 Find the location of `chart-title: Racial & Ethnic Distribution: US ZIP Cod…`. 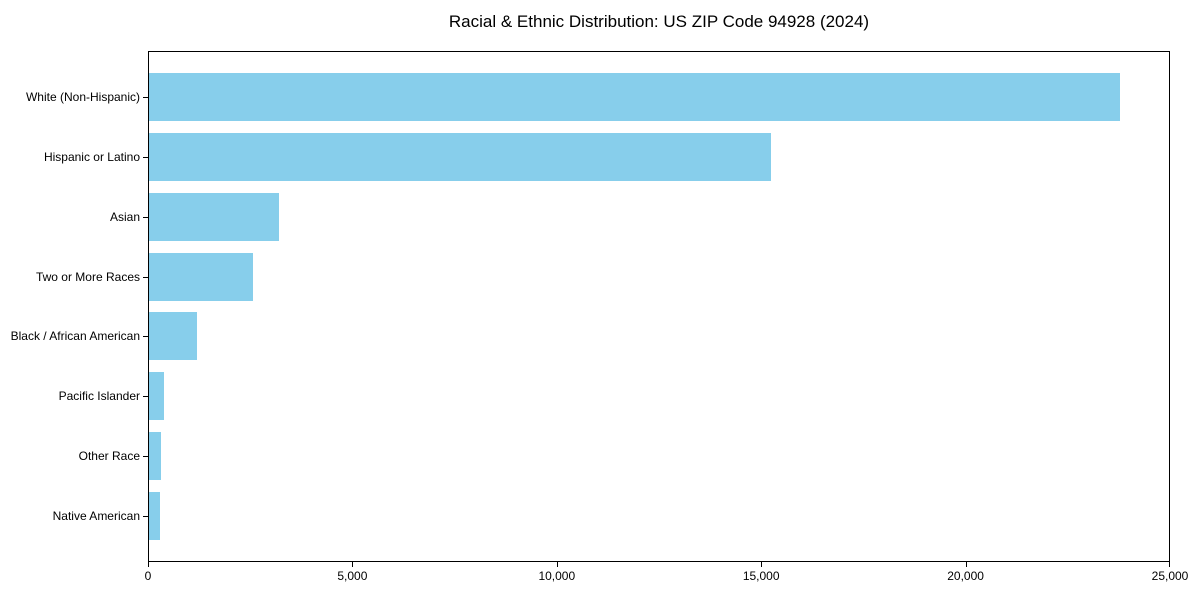

chart-title: Racial & Ethnic Distribution: US ZIP Cod… is located at coordinates (659, 21).